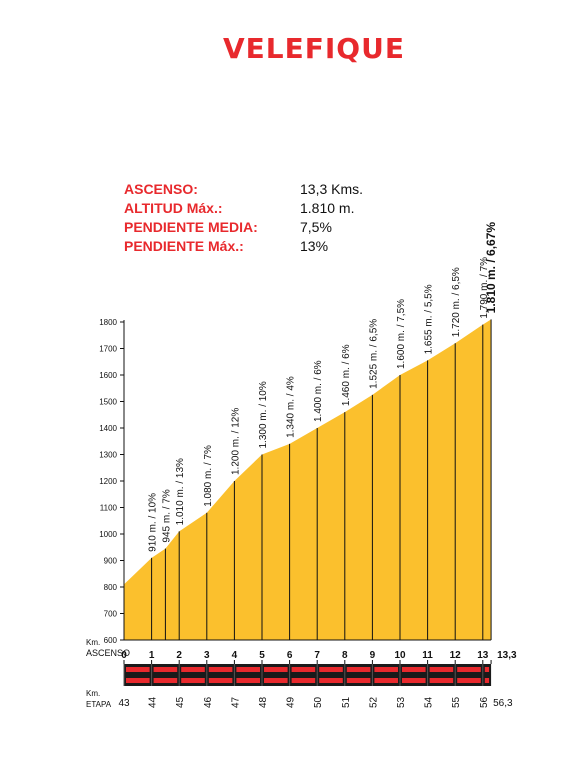 This screenshot has width=578, height=766. What do you see at coordinates (429, 702) in the screenshot?
I see `etapa-tick-label: 54` at bounding box center [429, 702].